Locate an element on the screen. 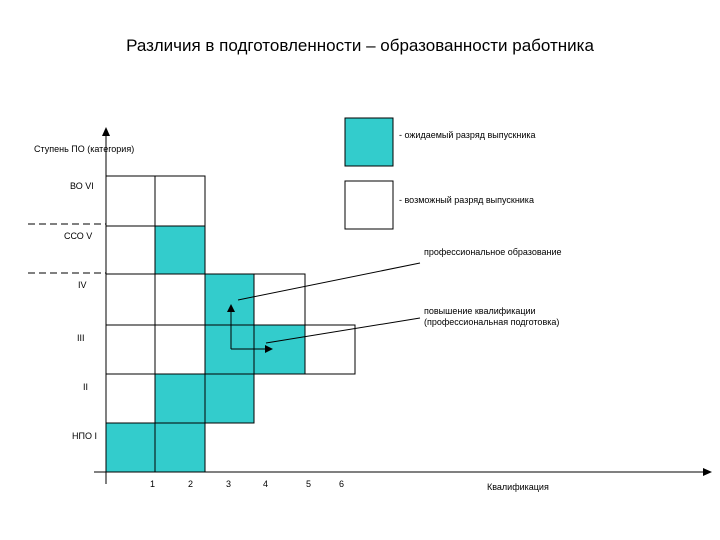 The image size is (720, 540). level-label-ii: II is located at coordinates (86, 387).